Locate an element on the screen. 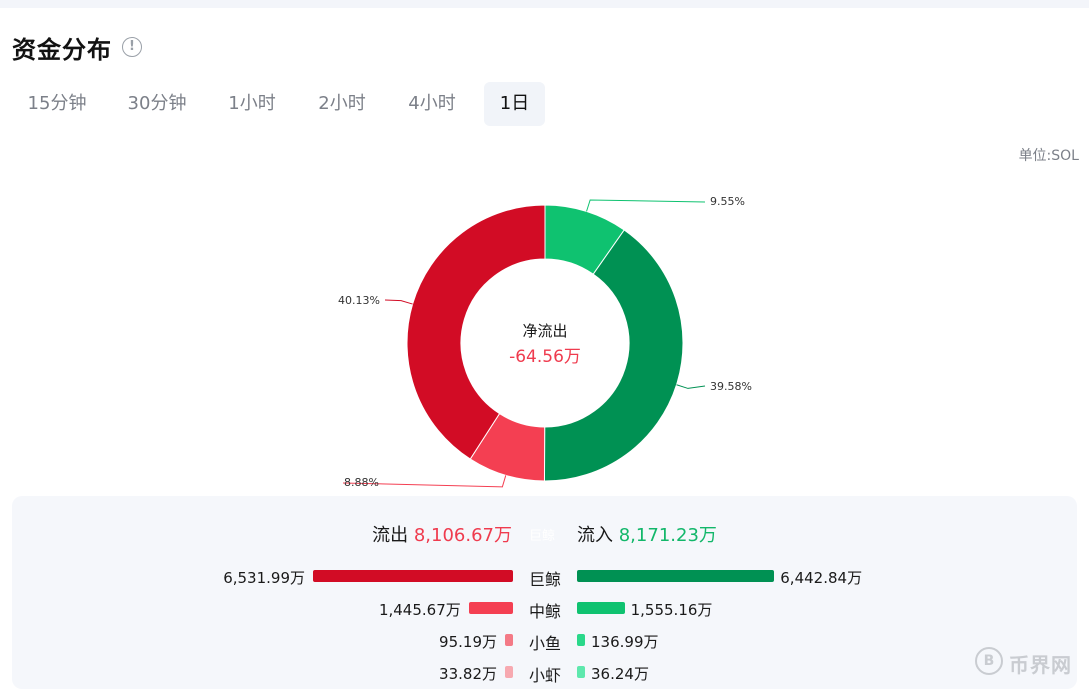  page-title: 资金分布 is located at coordinates (62, 50).